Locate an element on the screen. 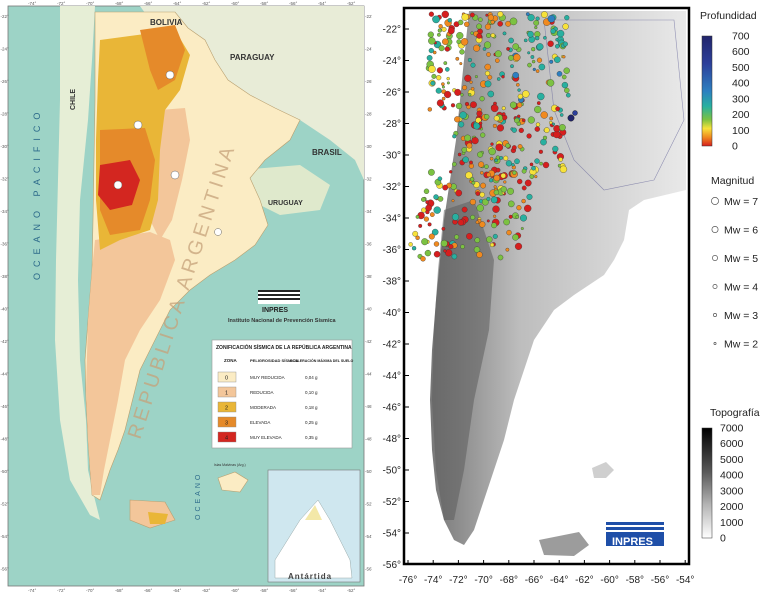 The image size is (763, 599). lon-tick-label: -64° is located at coordinates (559, 580).